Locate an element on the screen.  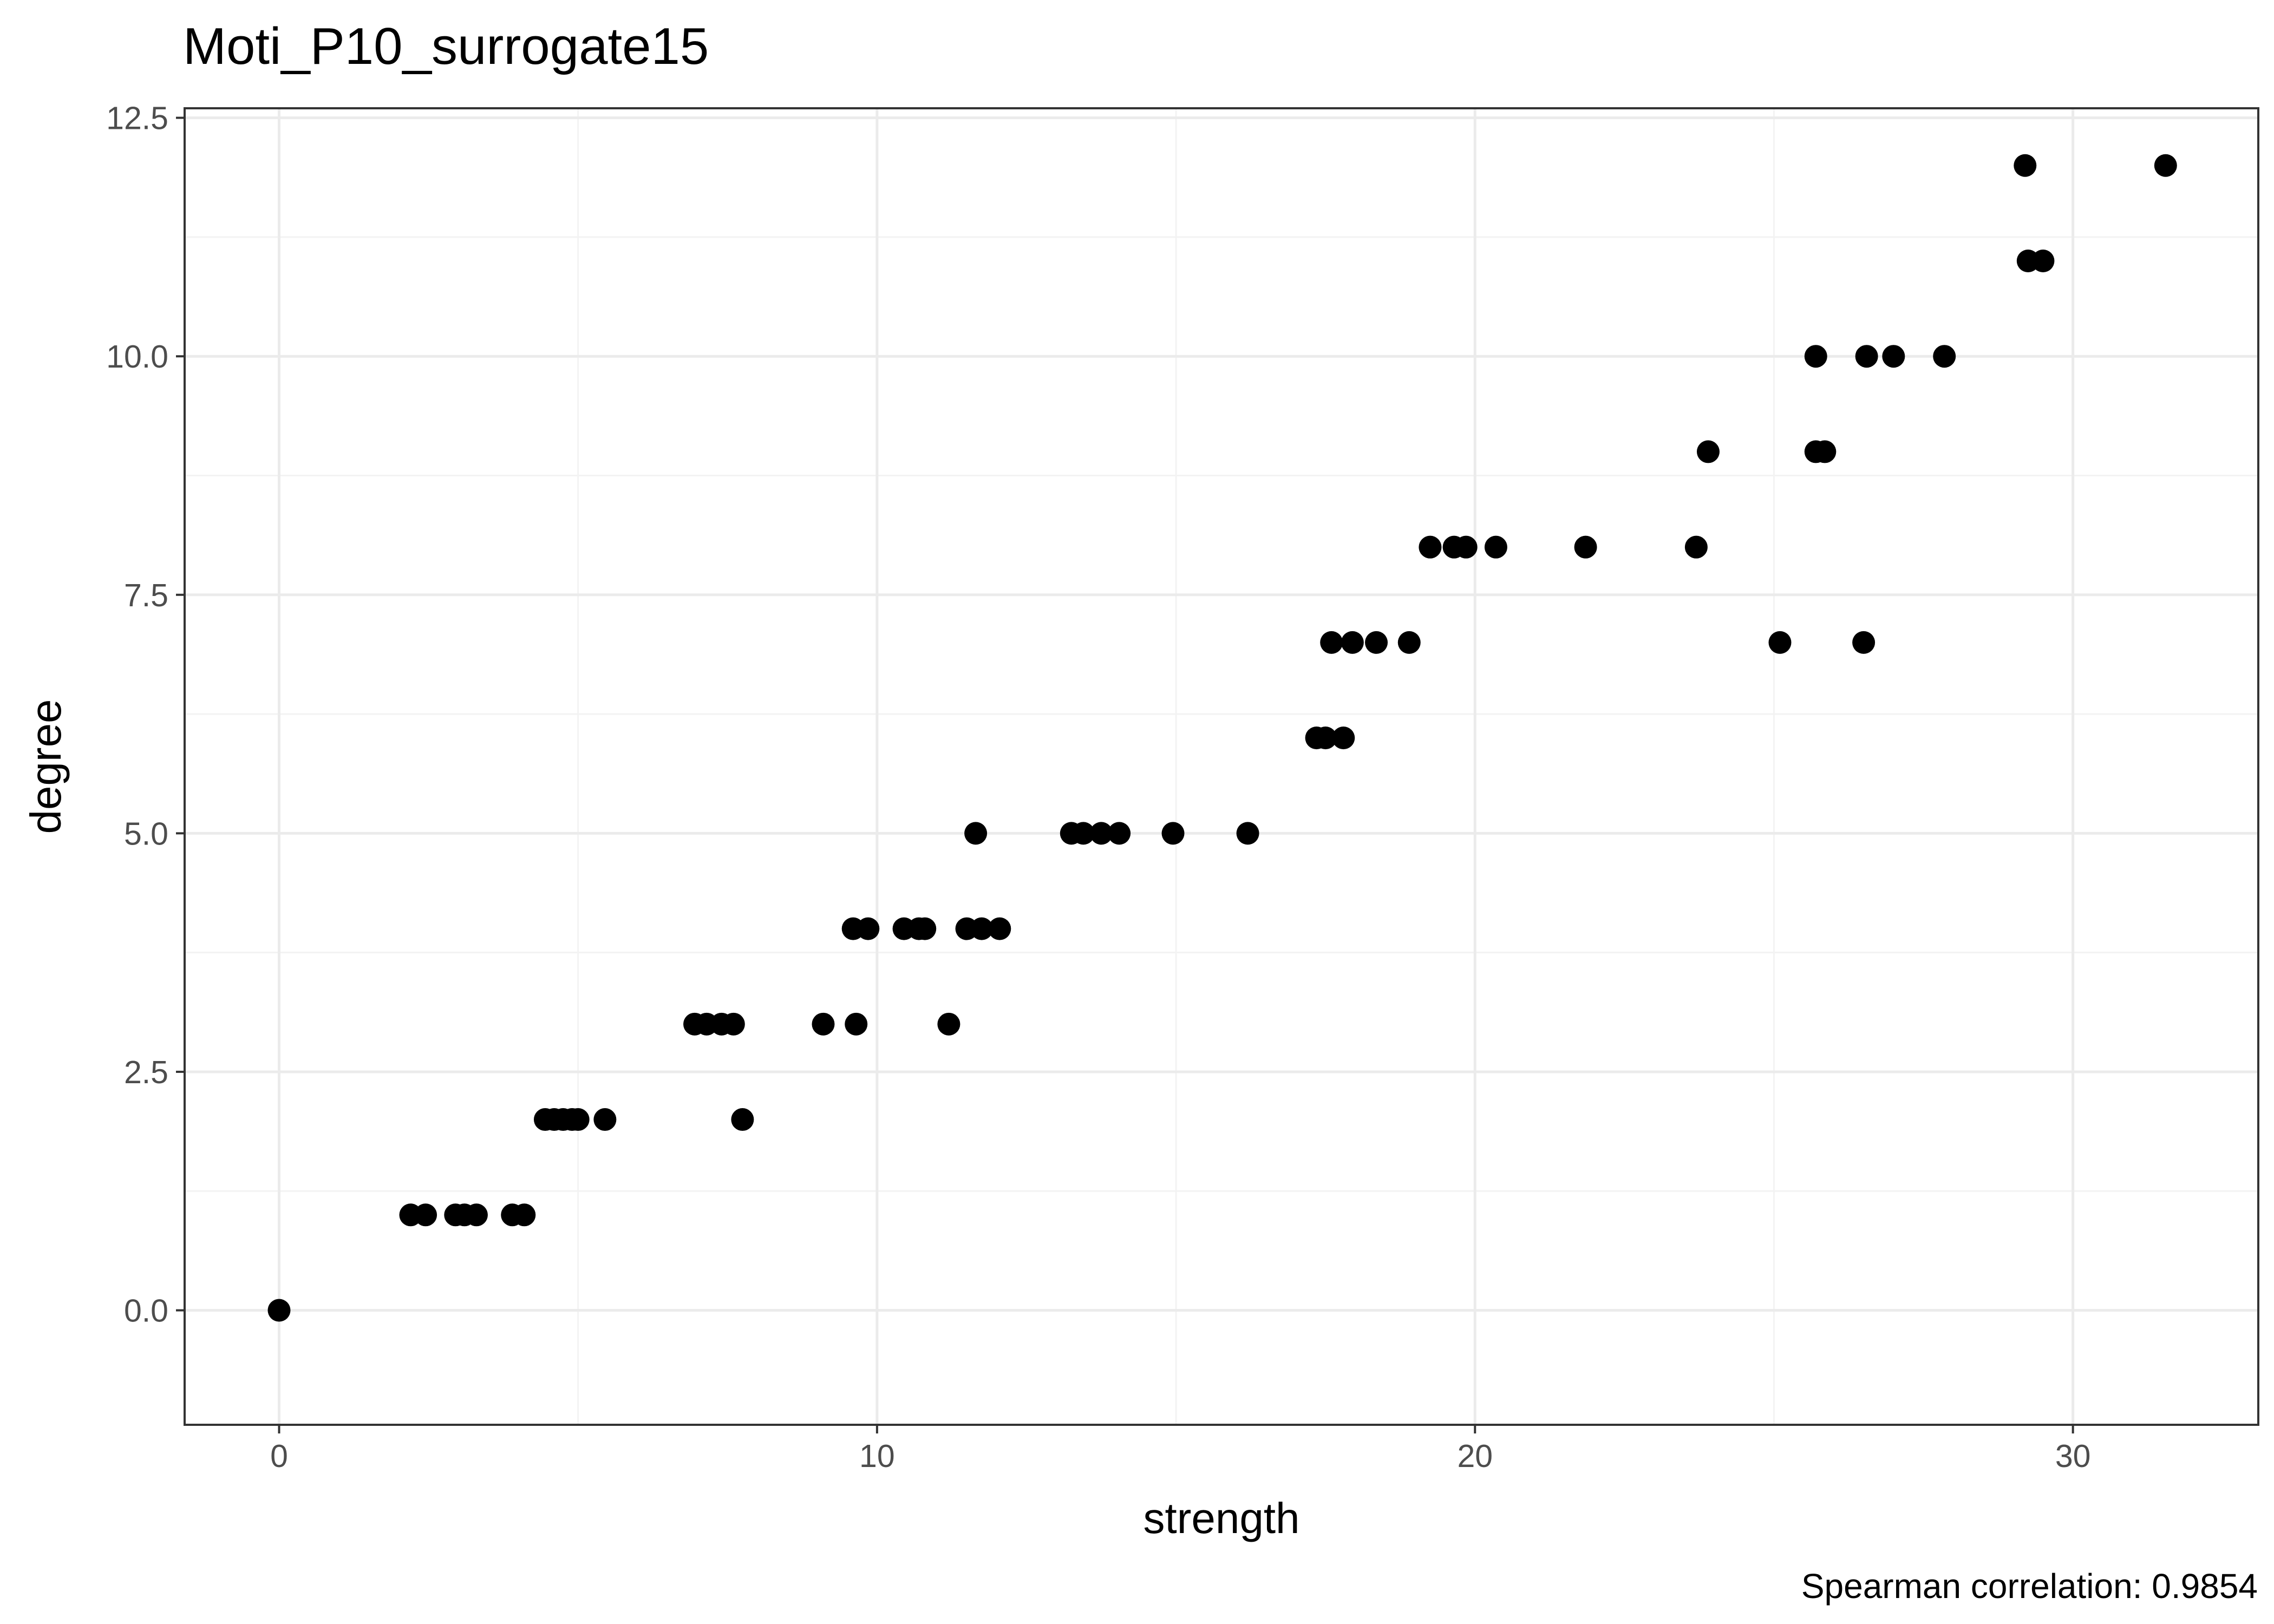
y-tick-label: 5.0 is located at coordinates (146, 834).